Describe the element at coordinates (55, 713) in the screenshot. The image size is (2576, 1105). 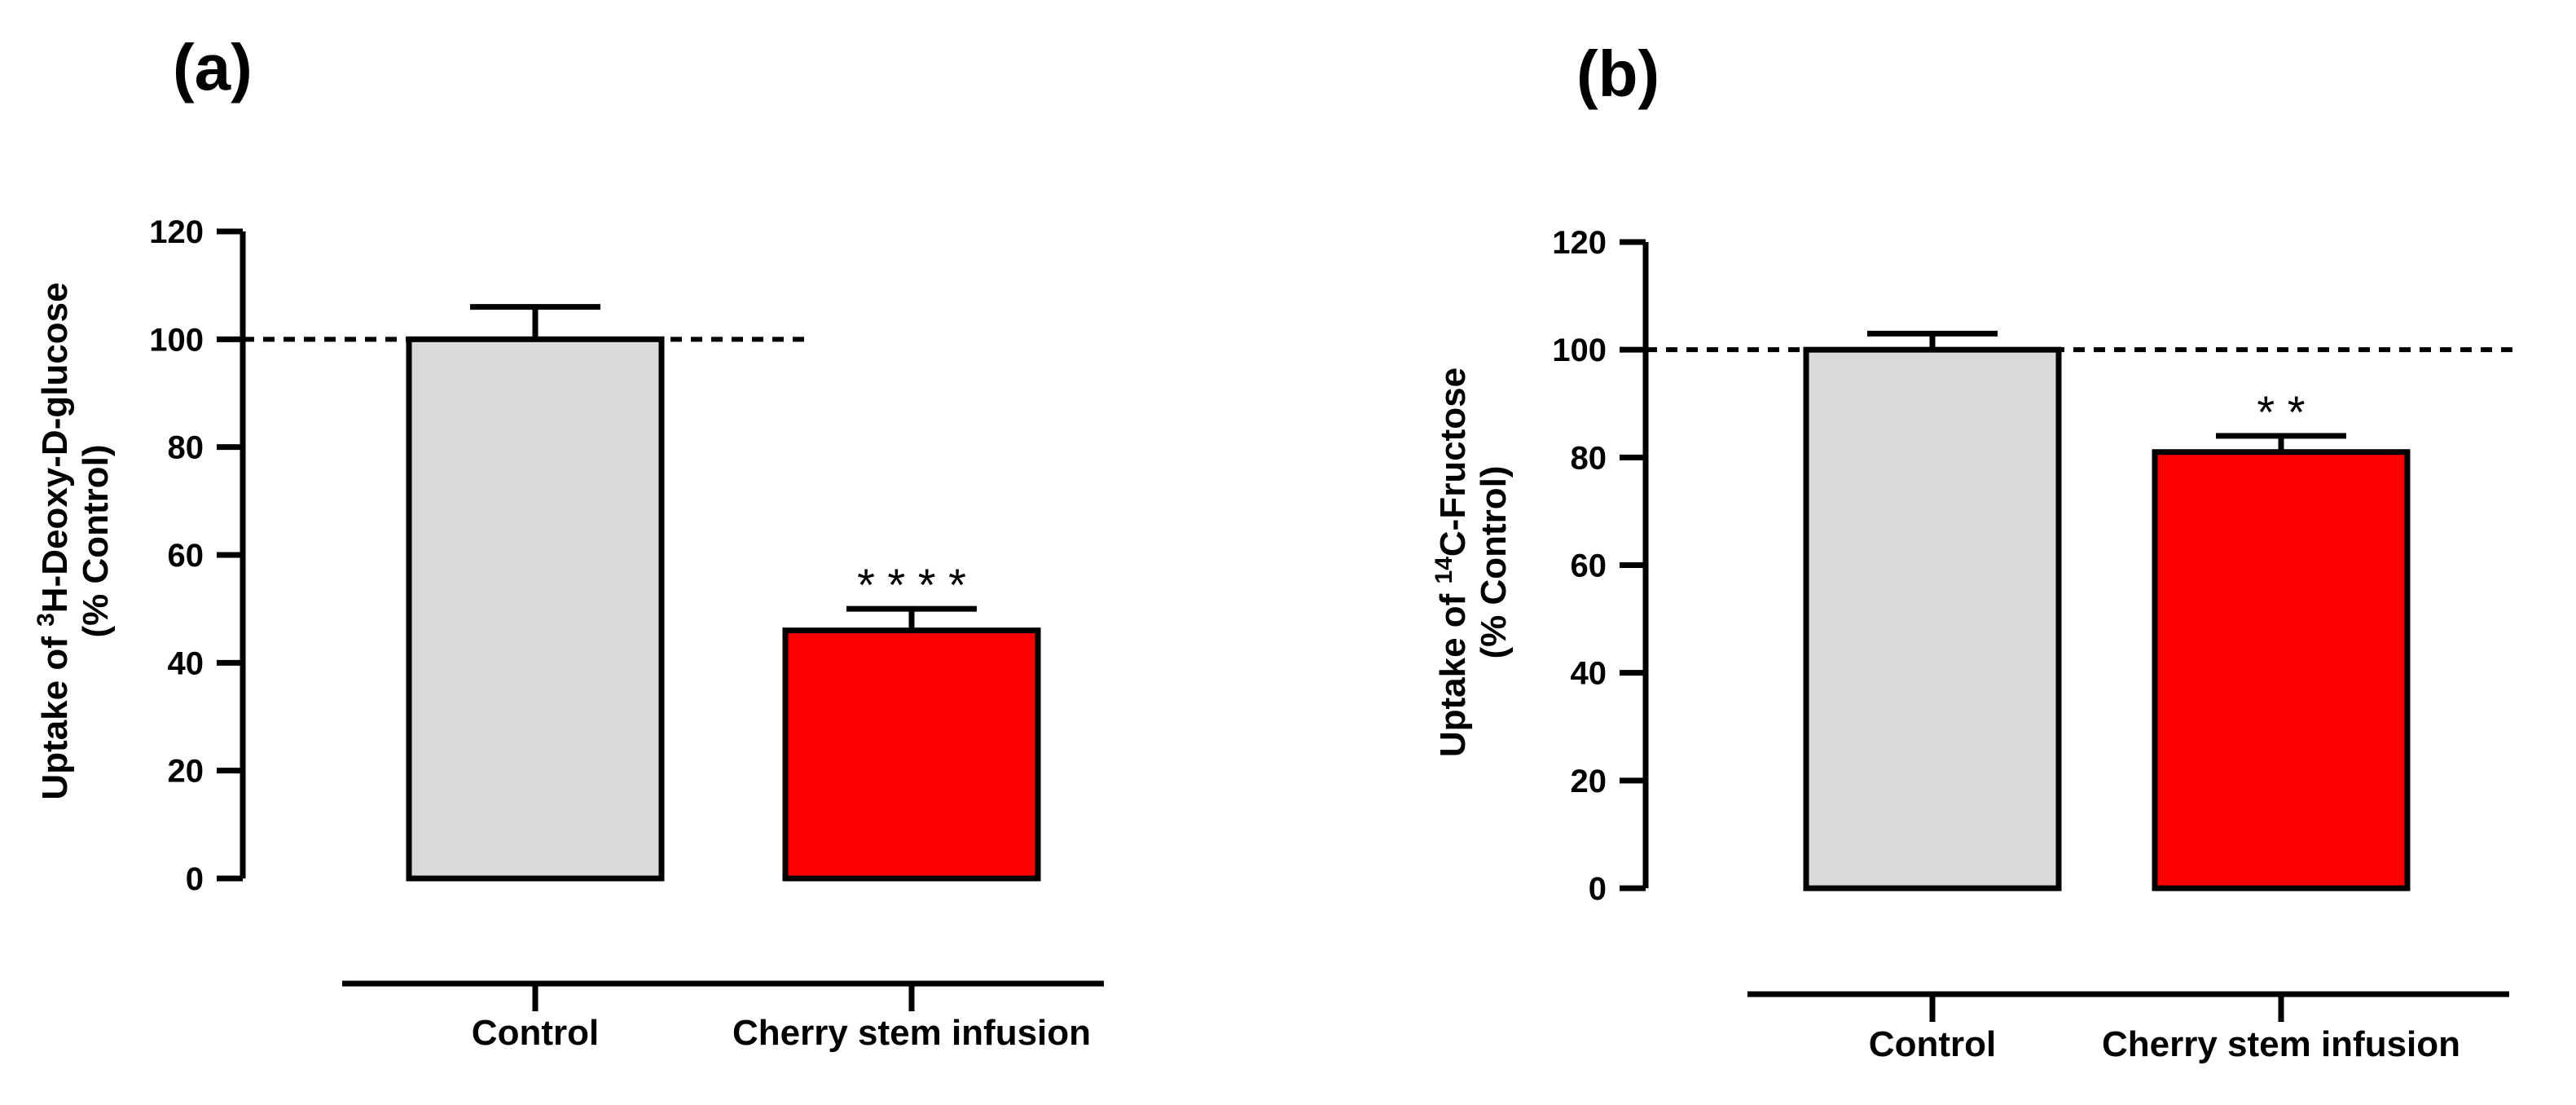
I see `panel-a-ylabel-prefix: Uptake of` at that location.